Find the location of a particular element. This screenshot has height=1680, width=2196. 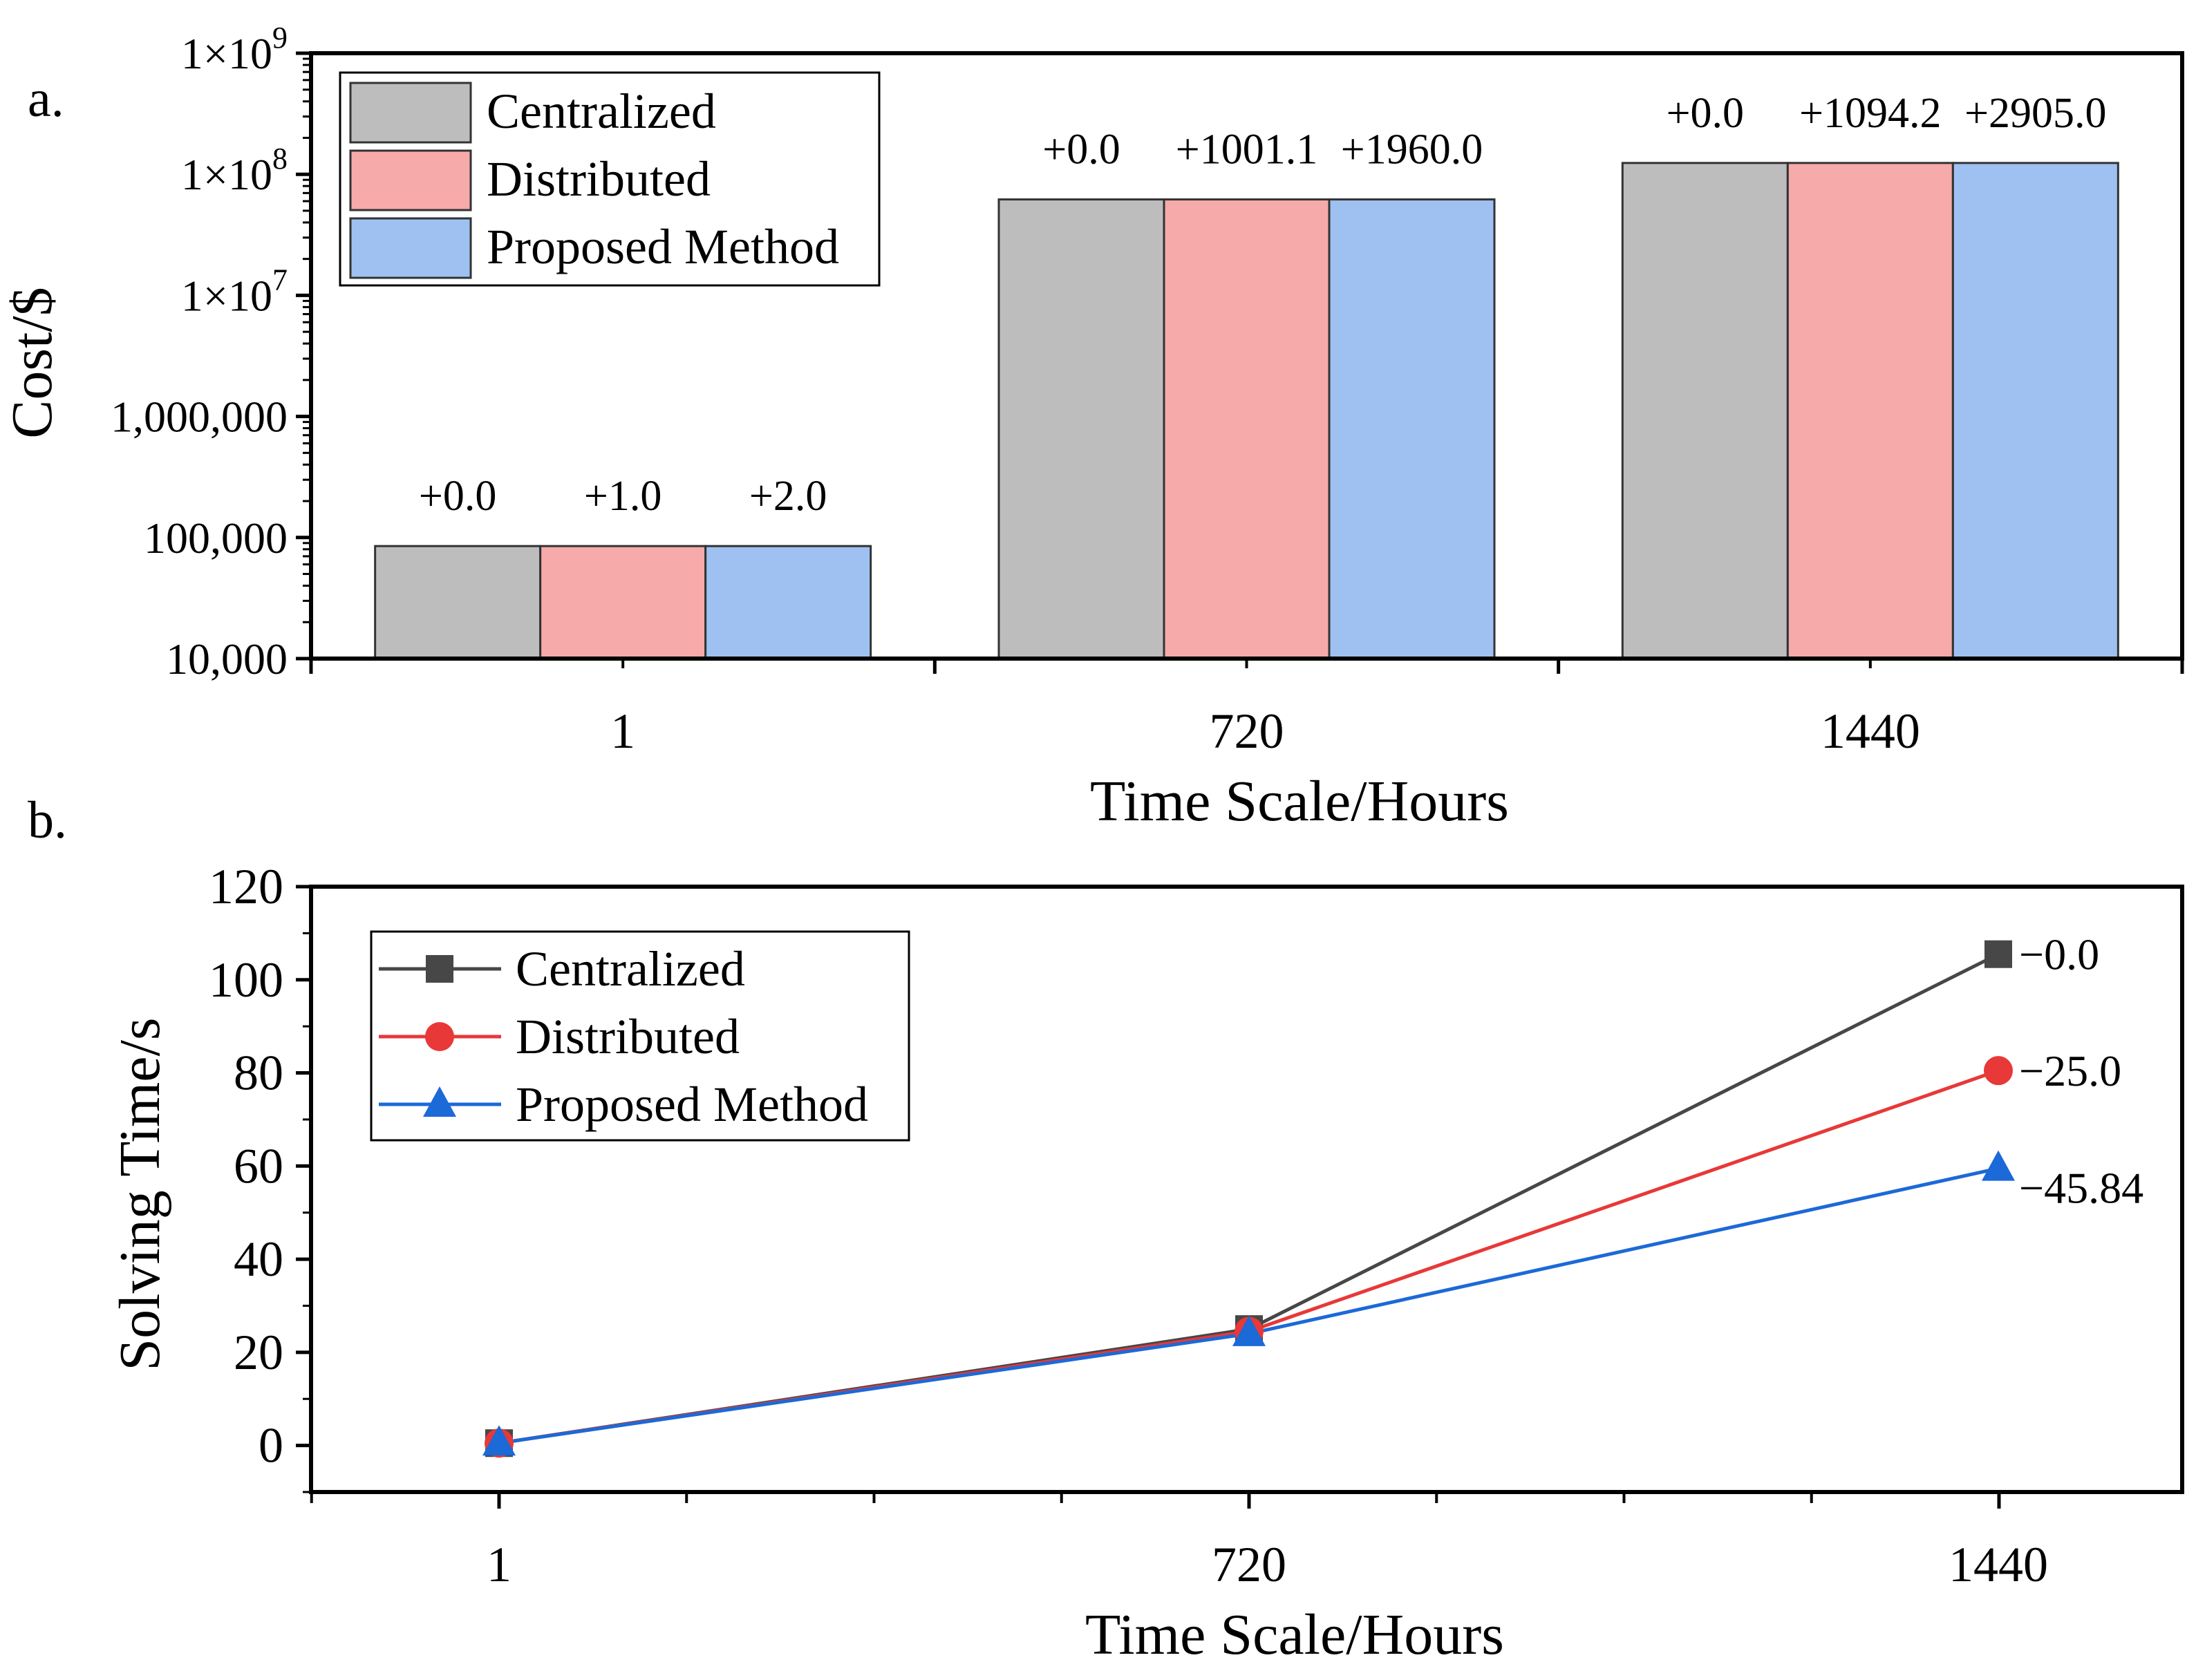

panel-a-x-axis-title: Time Scale/Hours is located at coordinates (1299, 801).